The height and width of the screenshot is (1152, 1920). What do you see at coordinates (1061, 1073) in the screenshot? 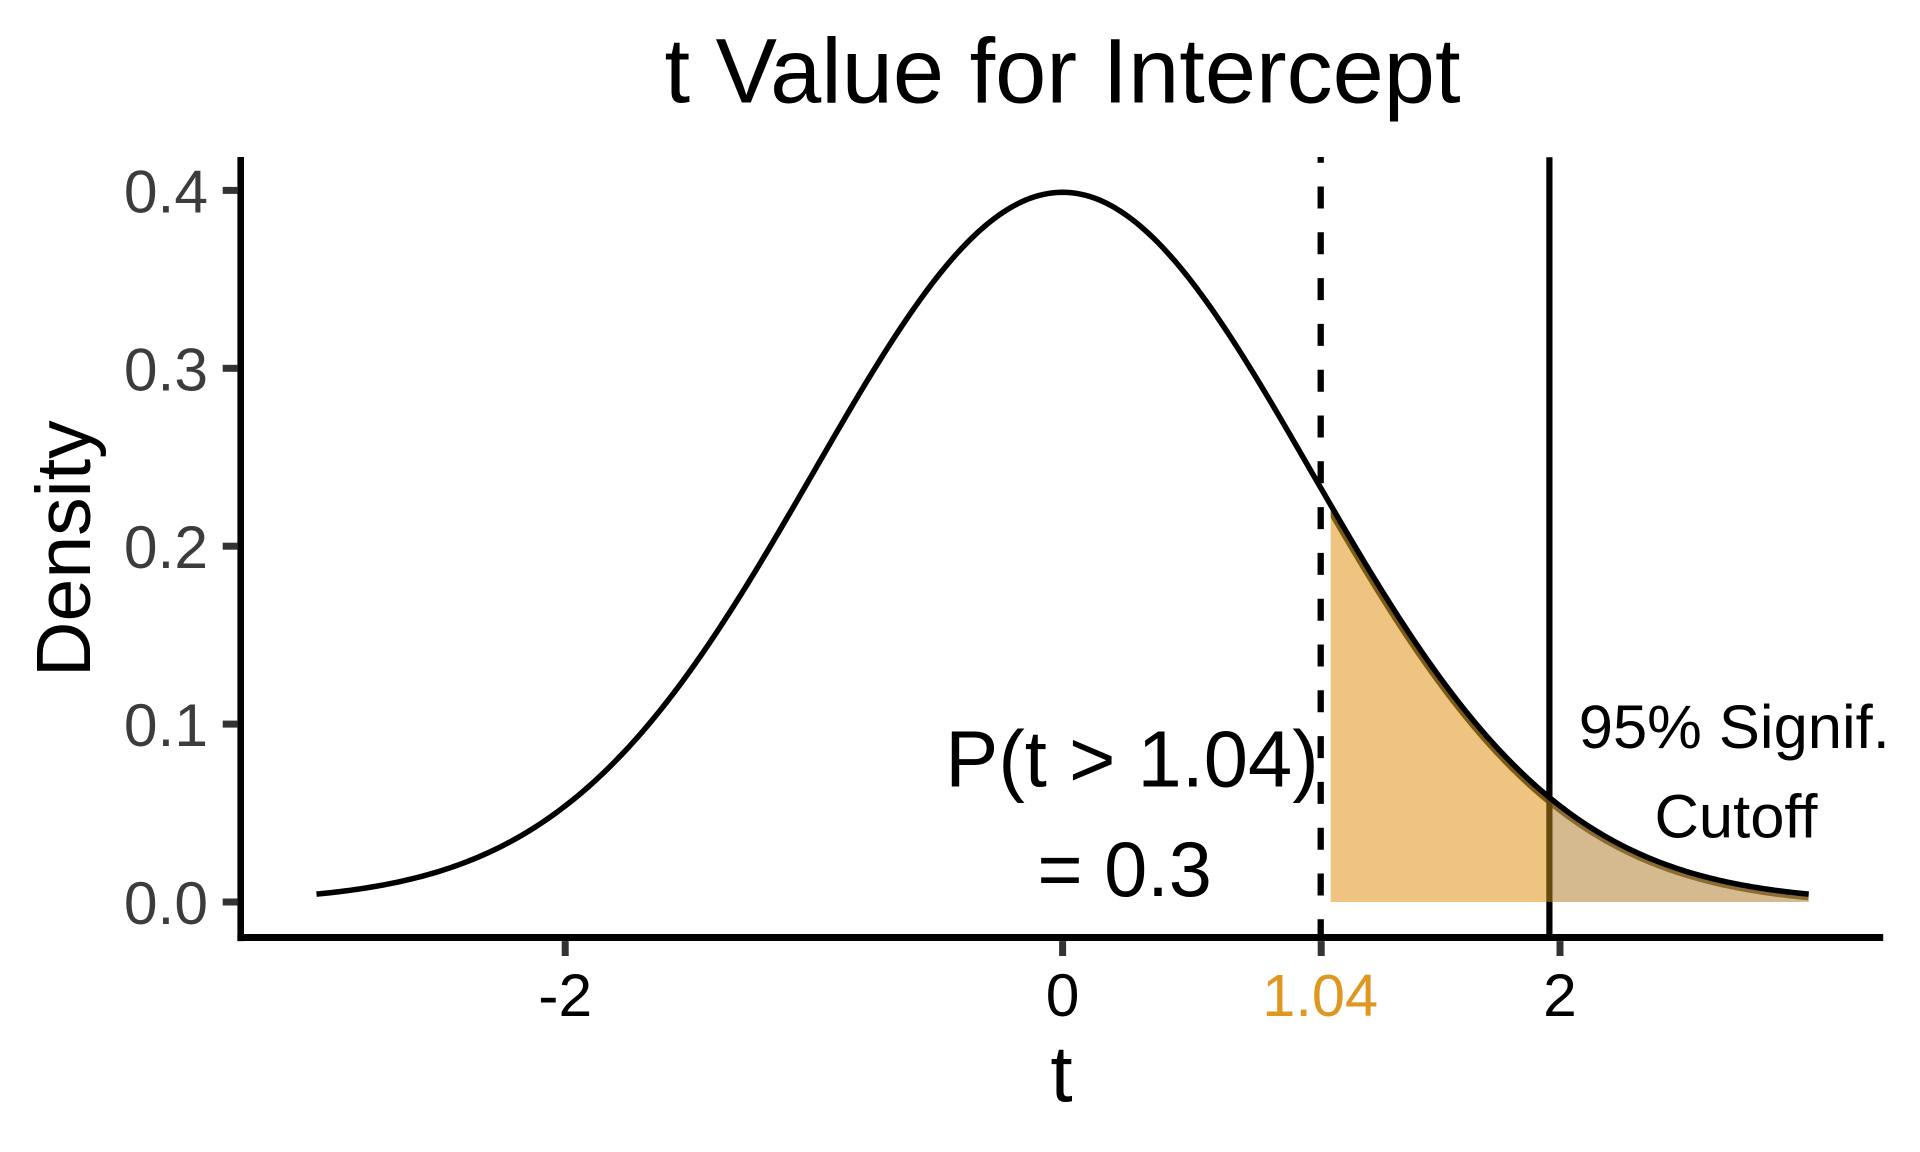
I see `svg-text: t` at bounding box center [1061, 1073].